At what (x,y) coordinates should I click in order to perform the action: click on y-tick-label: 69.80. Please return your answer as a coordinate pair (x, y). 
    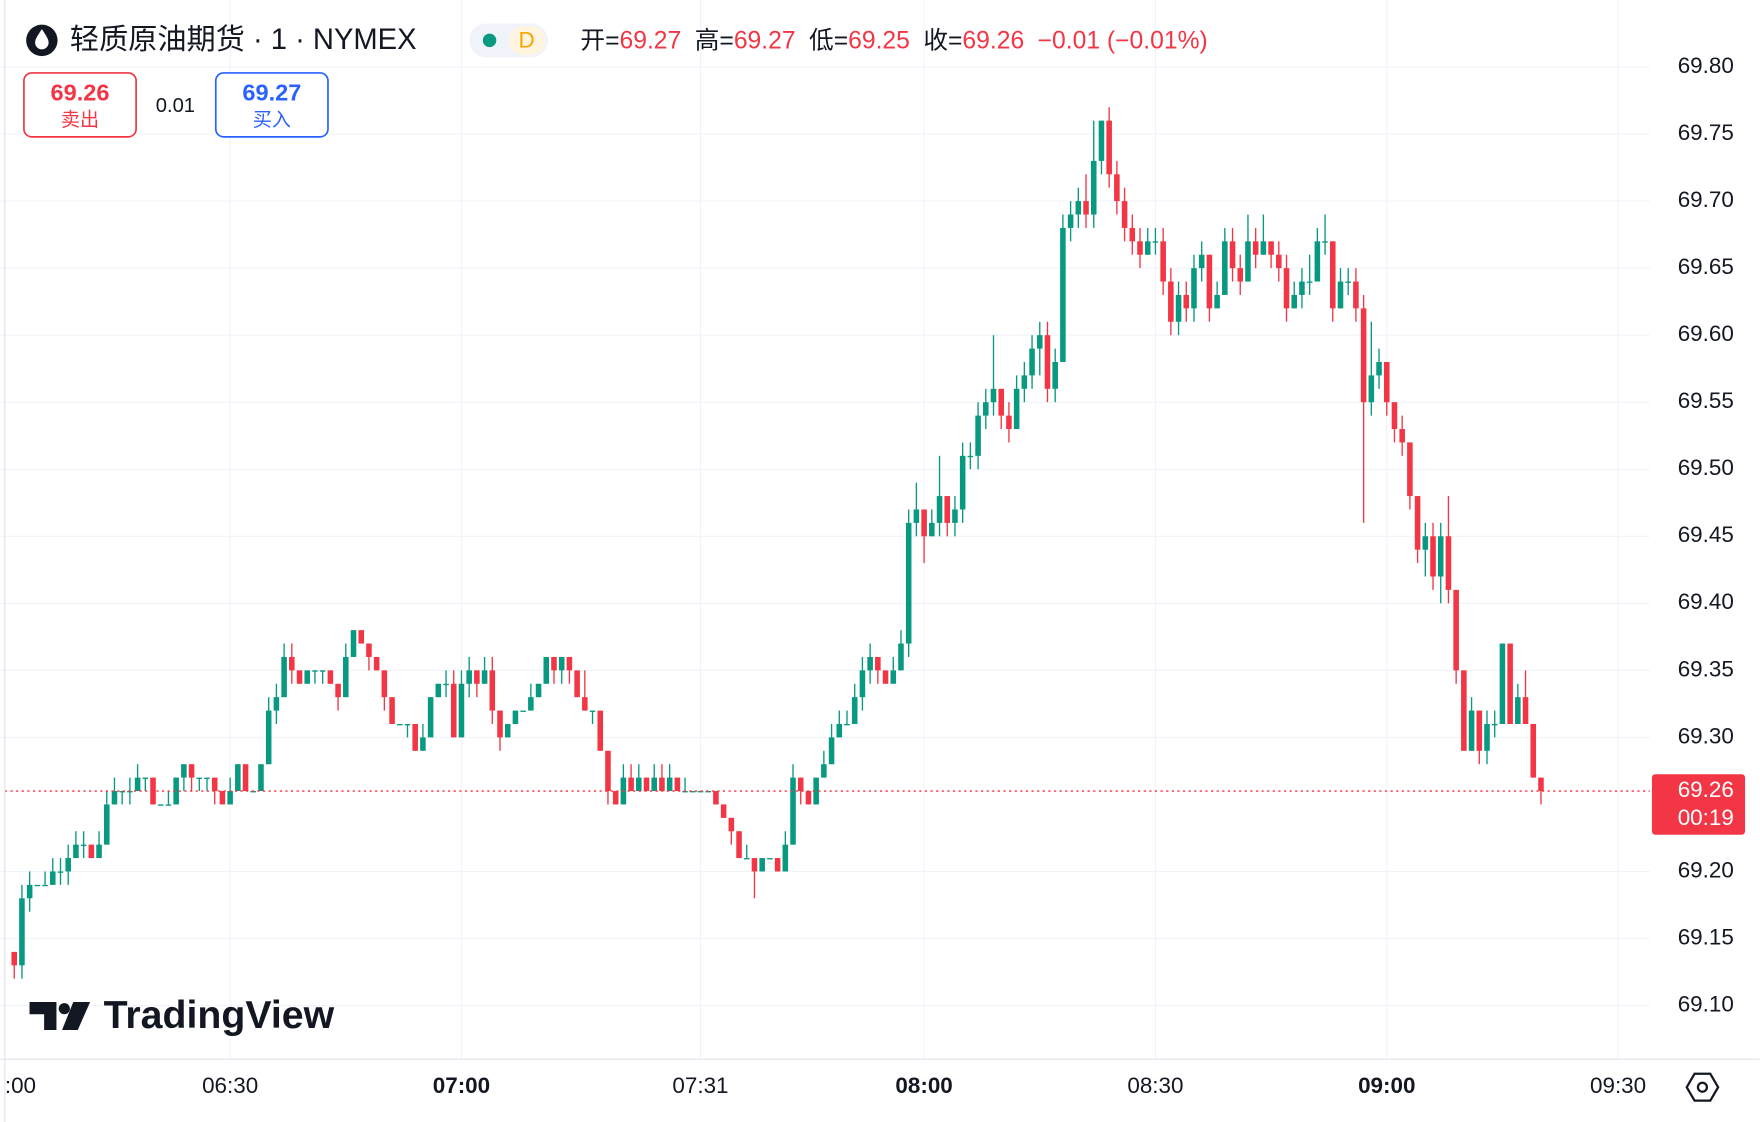
    Looking at the image, I should click on (1706, 65).